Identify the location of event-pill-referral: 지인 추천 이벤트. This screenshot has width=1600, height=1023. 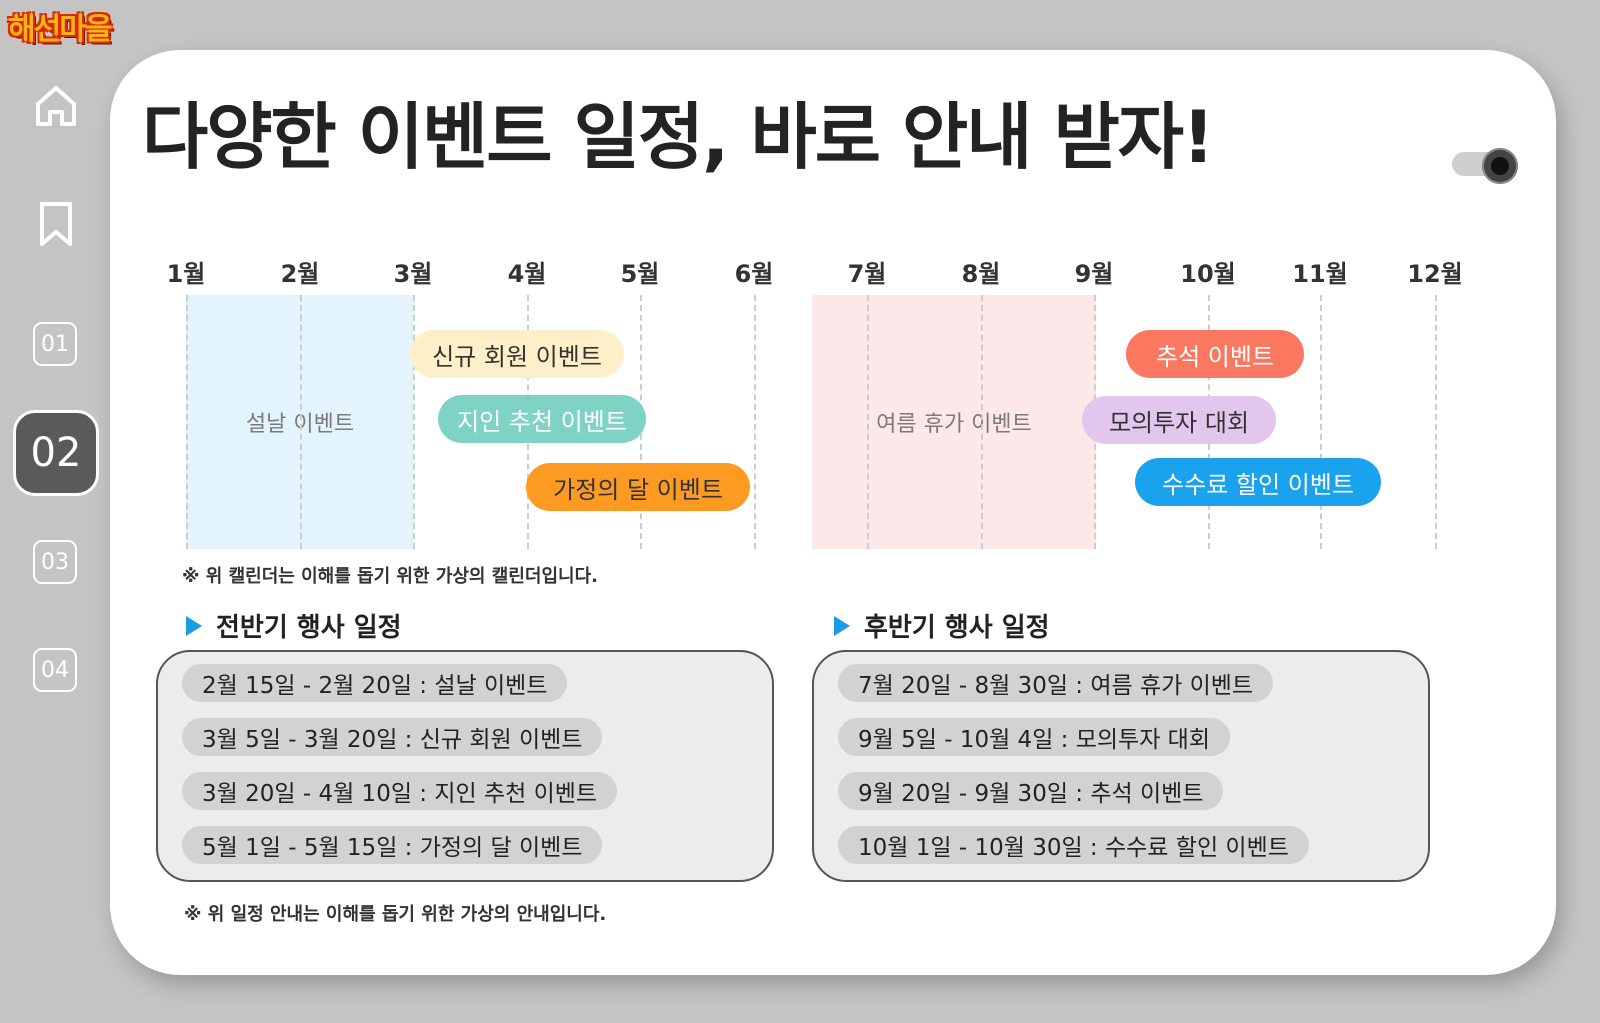
(542, 419).